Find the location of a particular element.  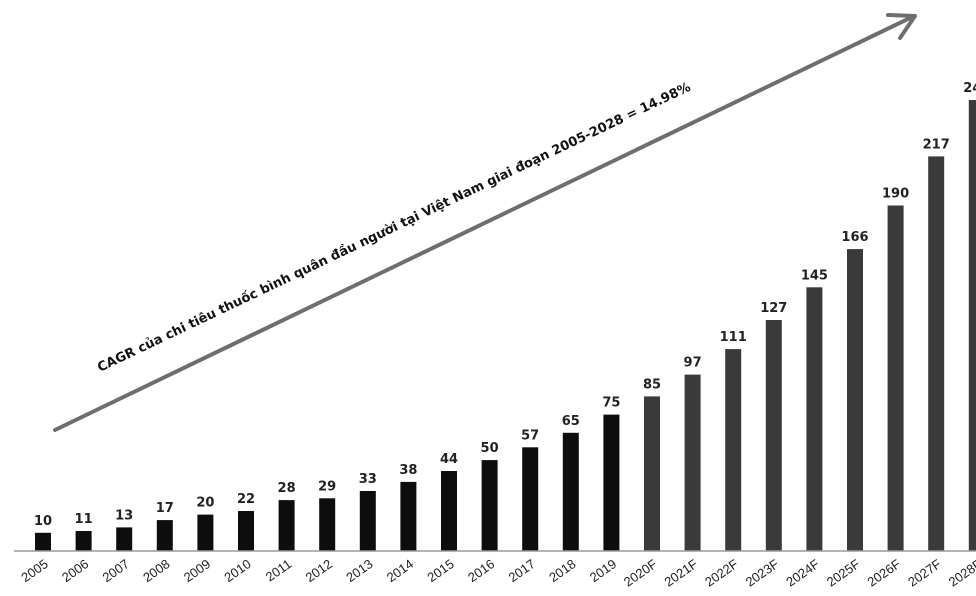

value-label-2006: 11 is located at coordinates (84, 519).